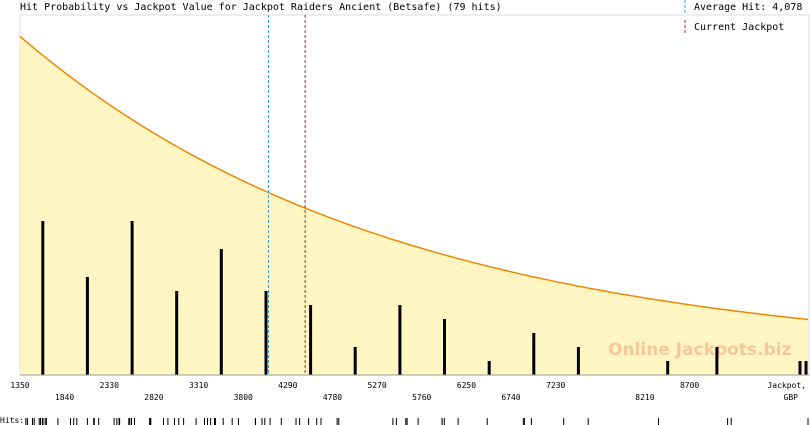  I want to click on x-axis-label: Jackpot,, so click(786, 385).